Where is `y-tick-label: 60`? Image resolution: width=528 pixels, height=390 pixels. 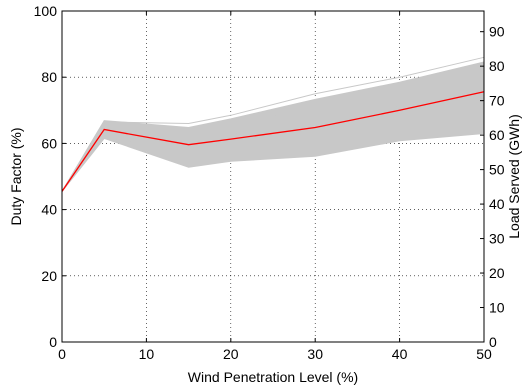 y-tick-label: 60 is located at coordinates (49, 143).